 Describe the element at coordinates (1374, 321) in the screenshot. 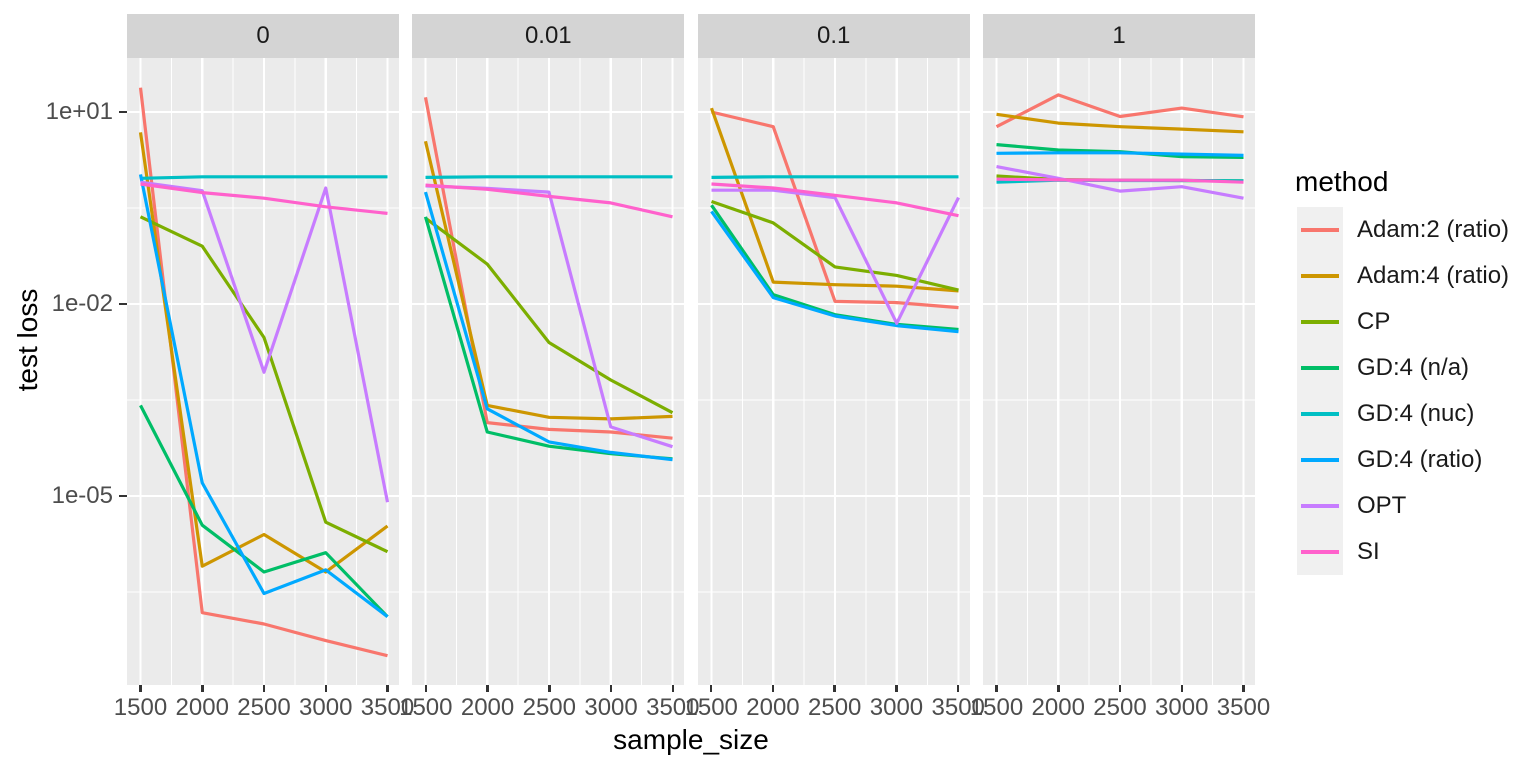

I see `legend-item-label: CP` at that location.